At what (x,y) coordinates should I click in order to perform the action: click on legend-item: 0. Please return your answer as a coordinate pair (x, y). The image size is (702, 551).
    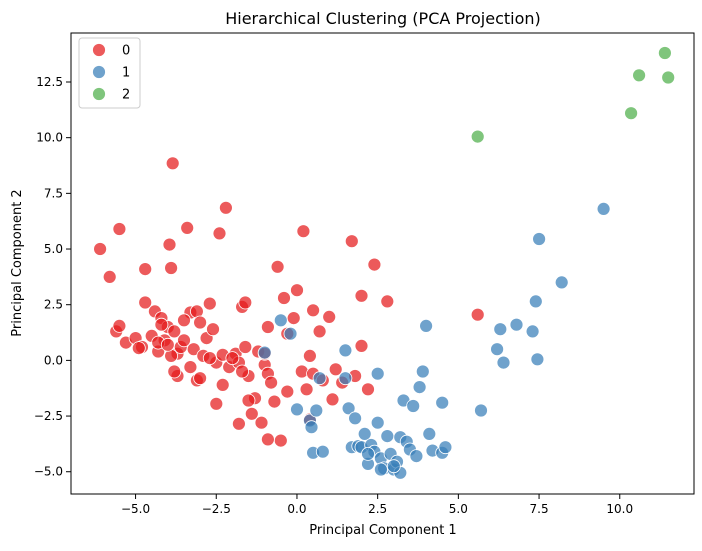
    Looking at the image, I should click on (111, 51).